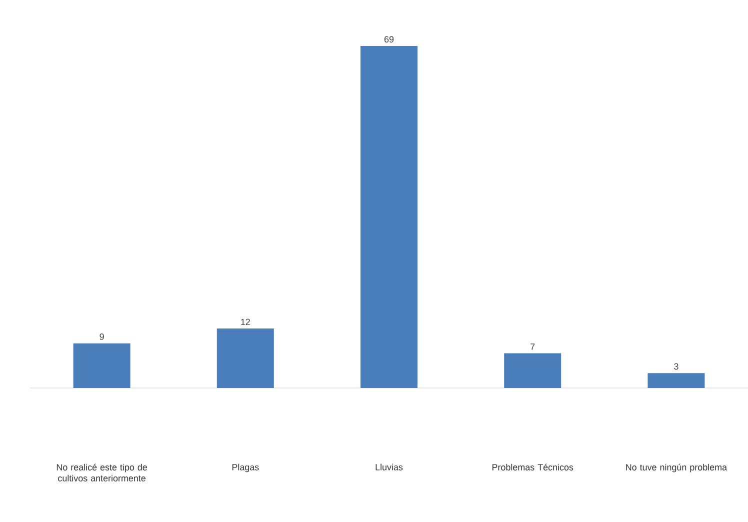  I want to click on x-tick-label: Problemas Técnicos, so click(533, 467).